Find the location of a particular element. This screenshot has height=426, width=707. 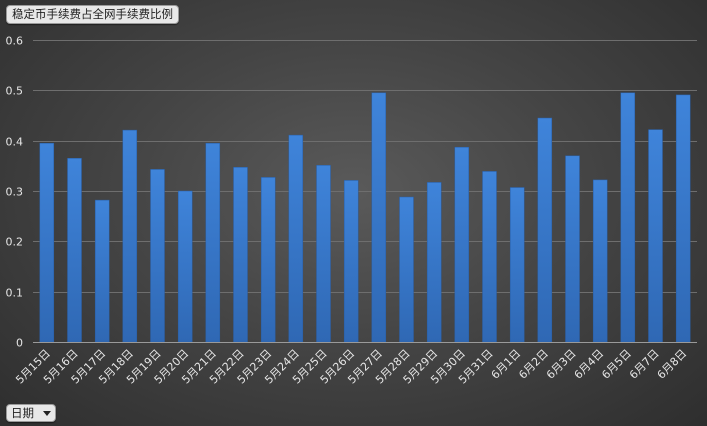

y-tick-label: 0 is located at coordinates (19, 343).